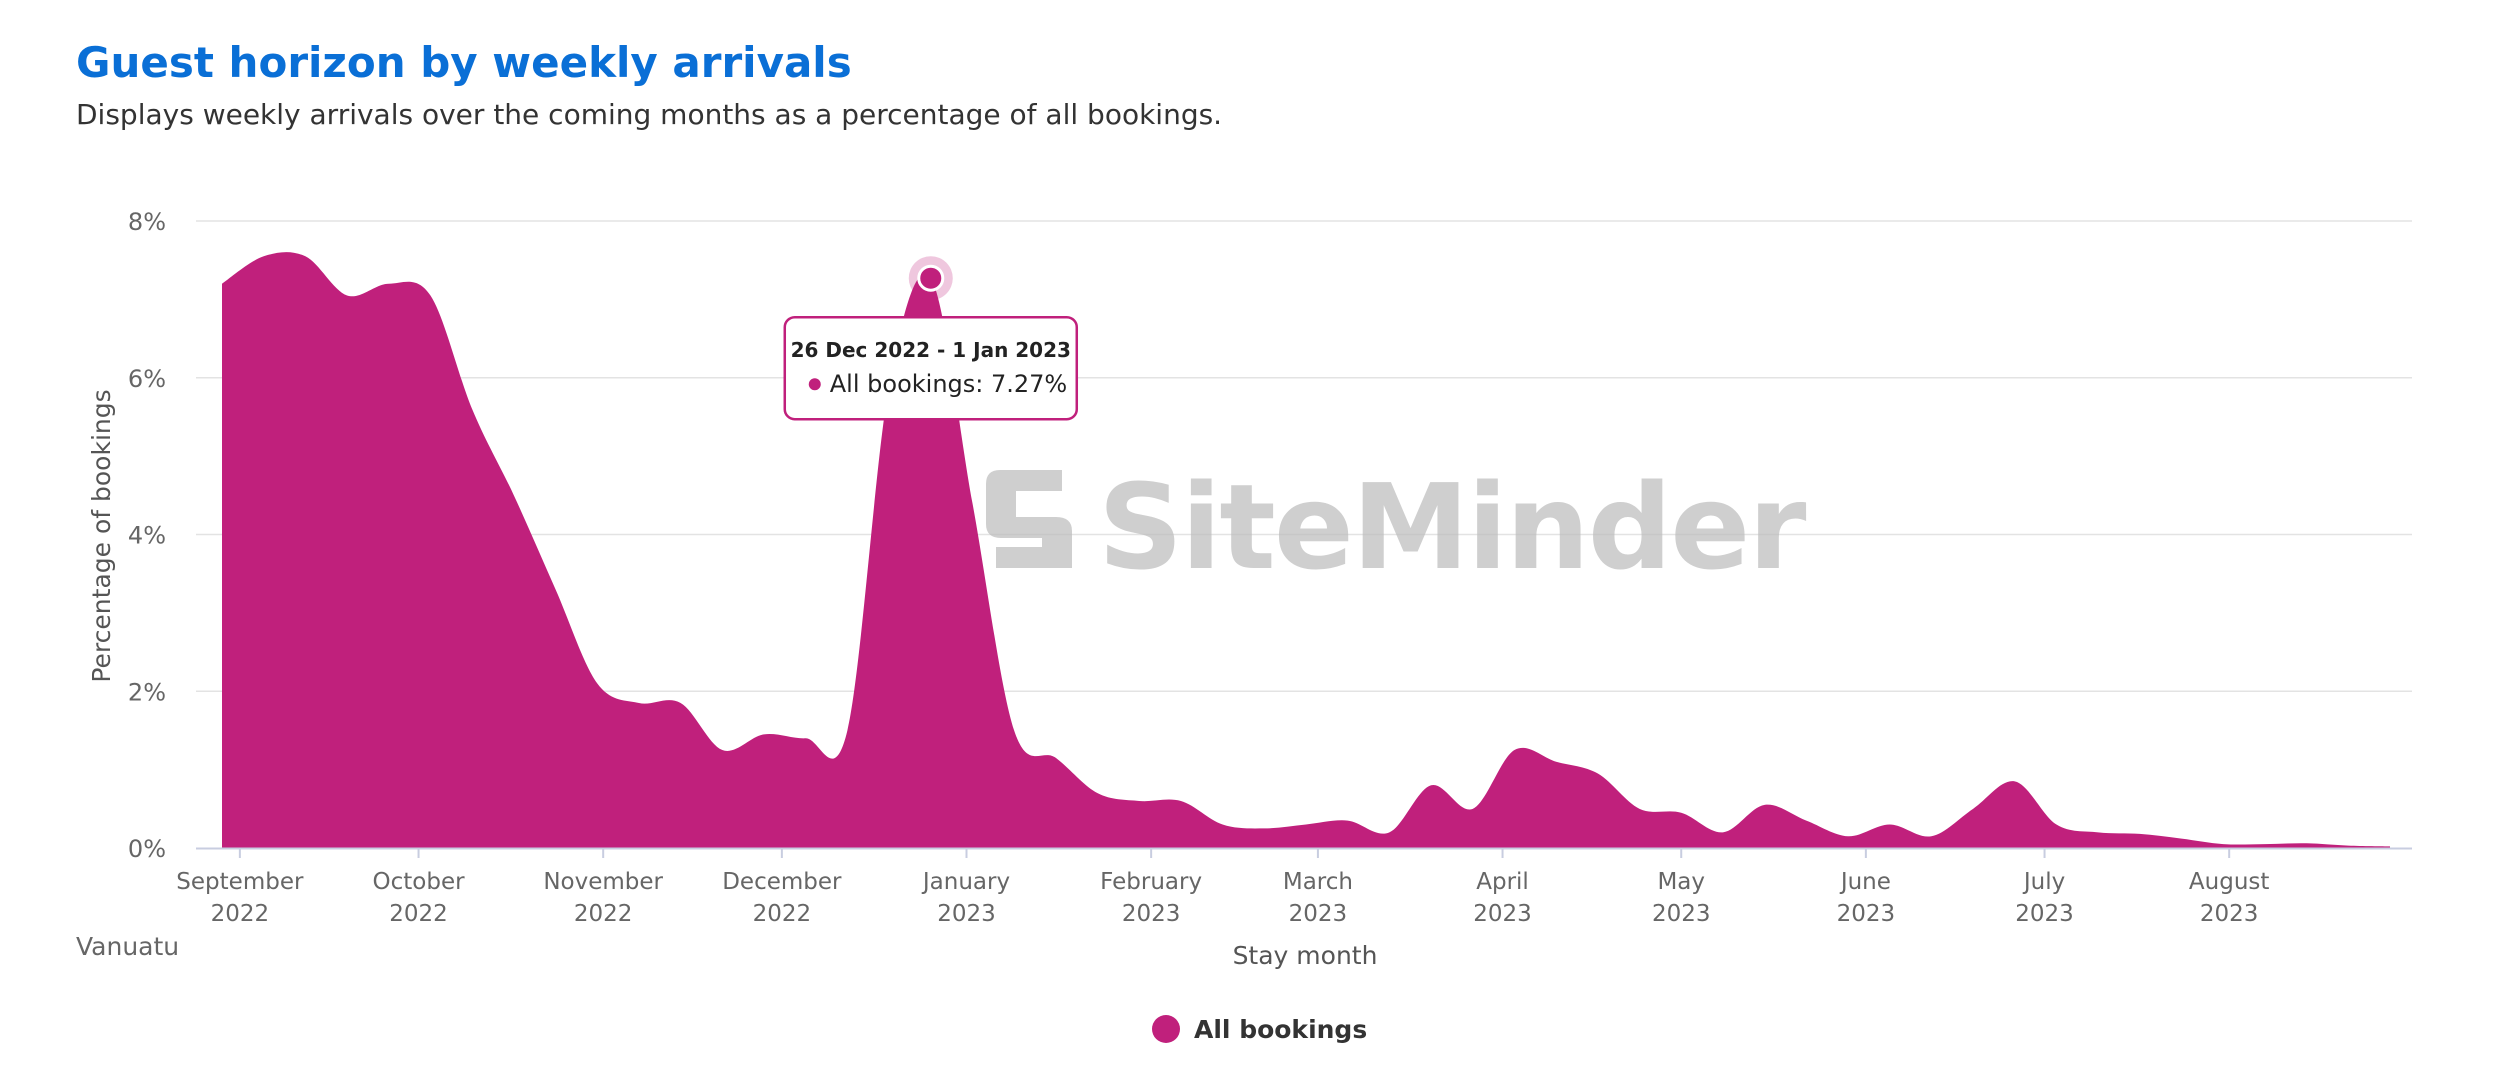 The height and width of the screenshot is (1077, 2504). What do you see at coordinates (1865, 882) in the screenshot?
I see `x-tick-label-month: June` at bounding box center [1865, 882].